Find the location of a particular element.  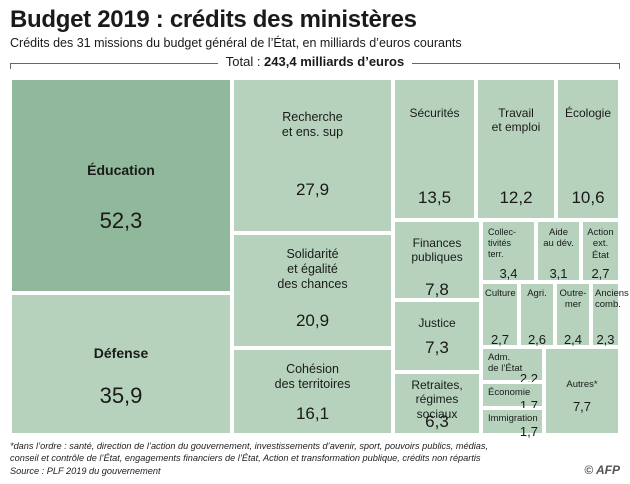

treemap-cell-label: Retraites, régimes sociaux is located at coordinates (437, 399).